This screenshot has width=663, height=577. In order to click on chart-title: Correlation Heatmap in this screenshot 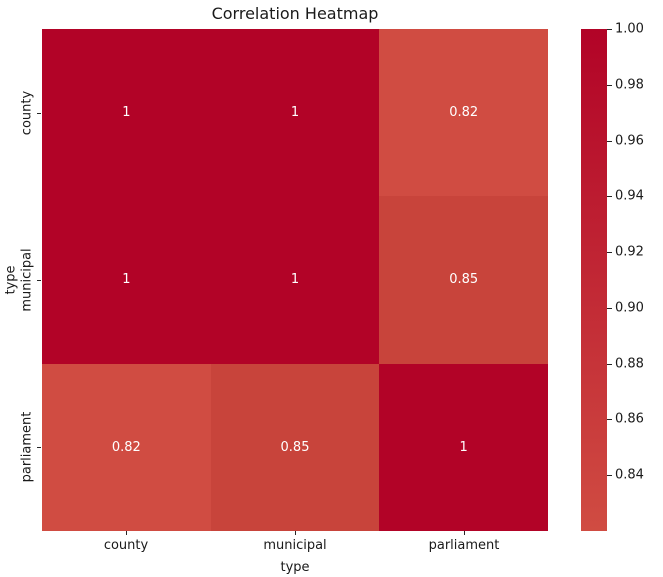, I will do `click(295, 13)`.